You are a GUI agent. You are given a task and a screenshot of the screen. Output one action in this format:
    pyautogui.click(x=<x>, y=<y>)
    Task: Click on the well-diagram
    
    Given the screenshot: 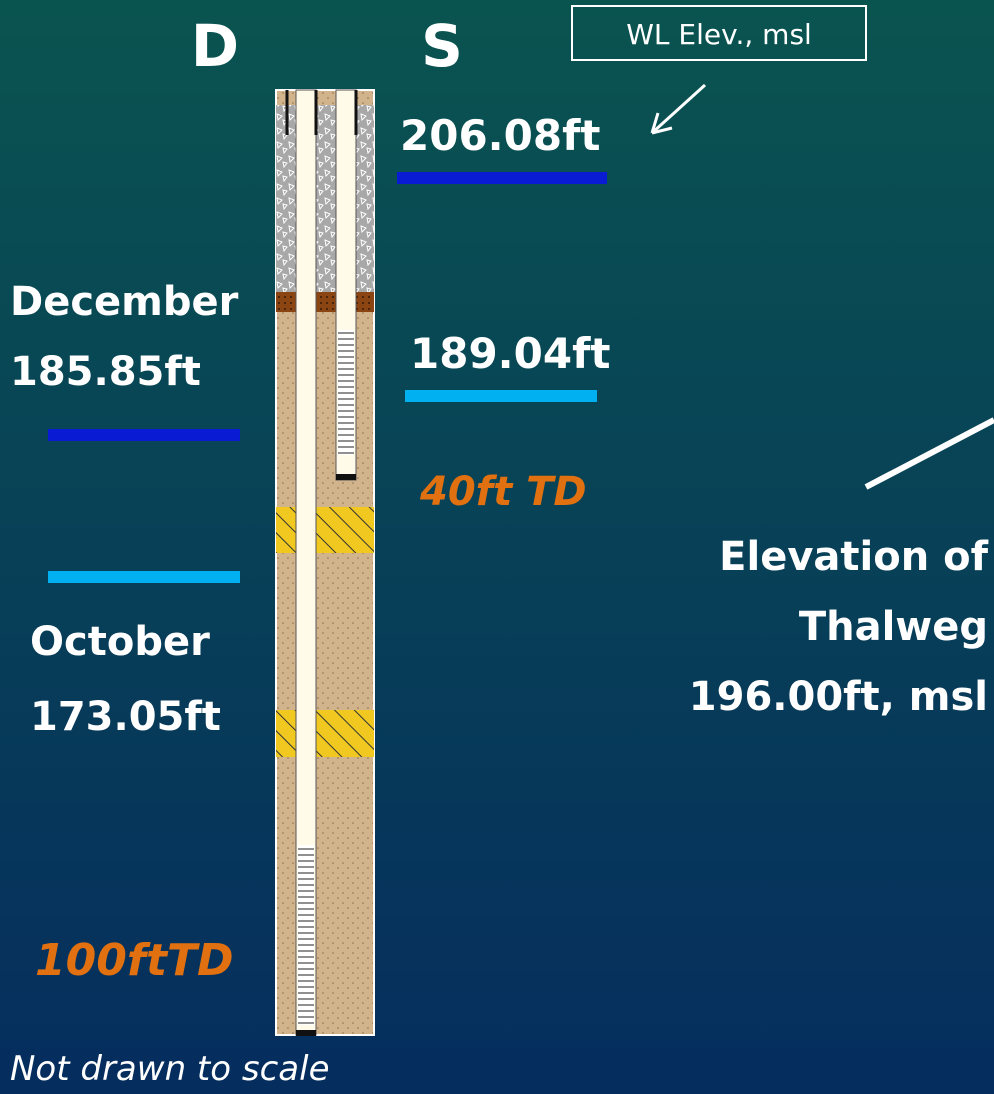 What is the action you would take?
    pyautogui.click(x=325, y=562)
    